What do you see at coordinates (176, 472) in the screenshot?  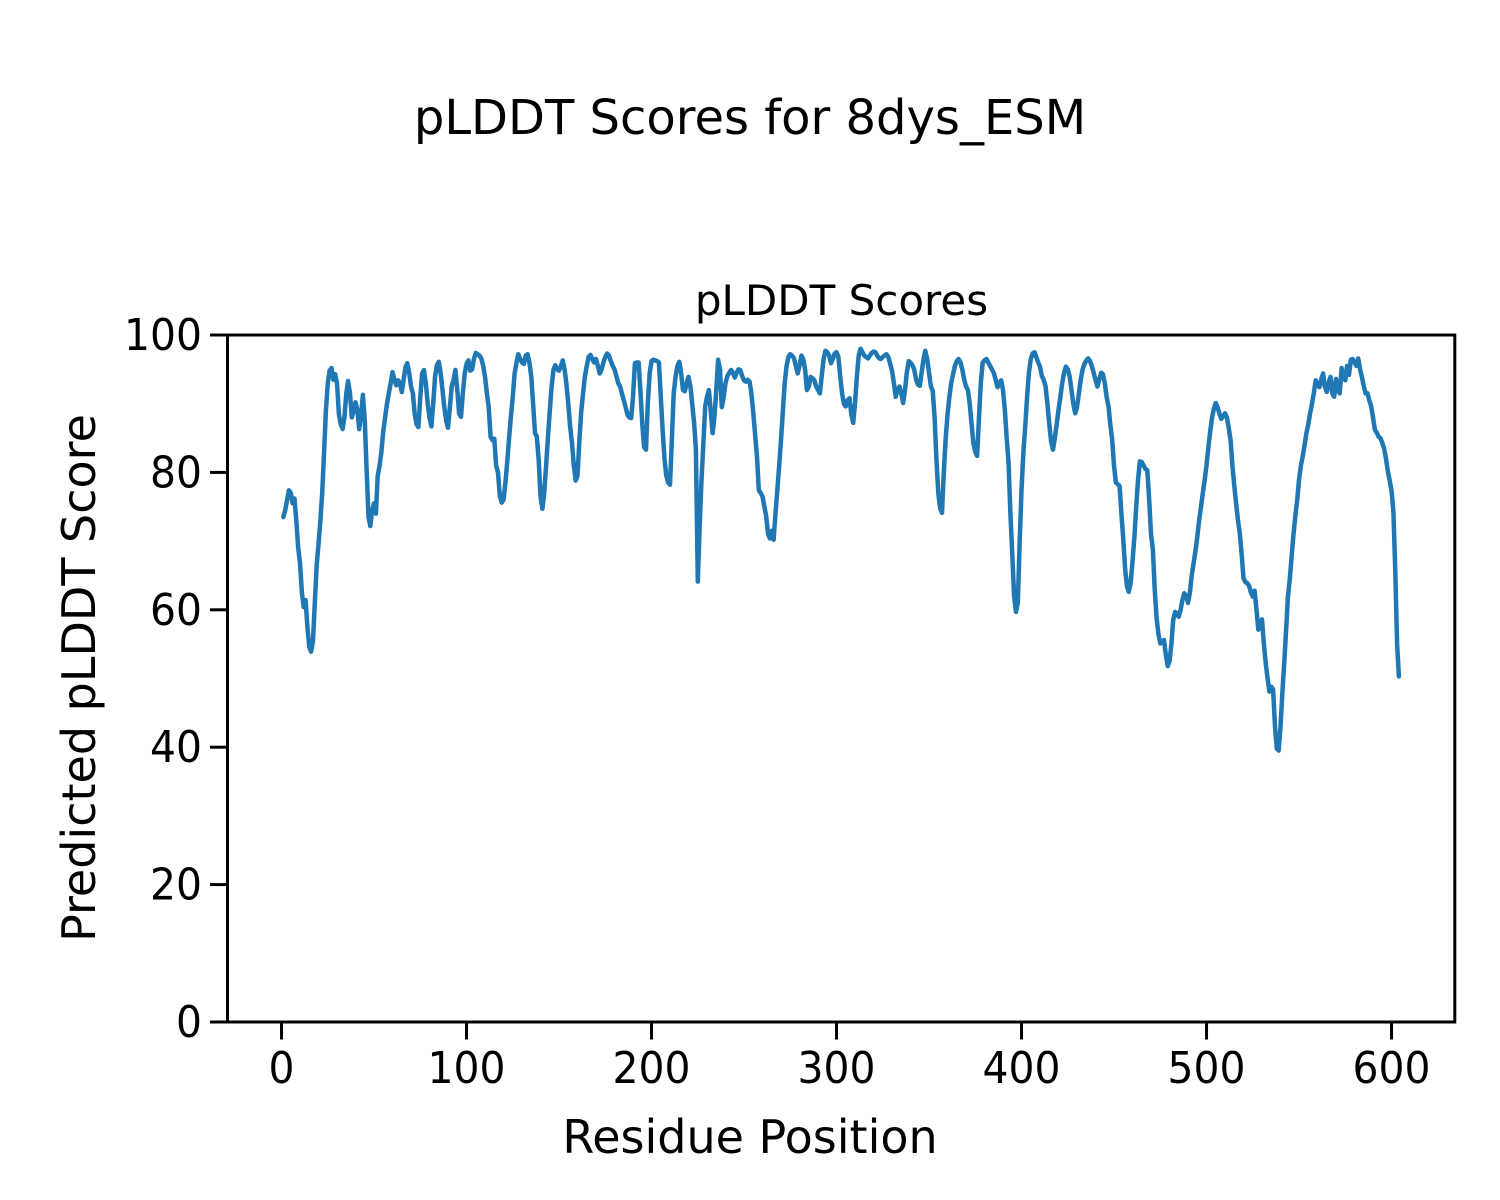 I see `y-tick-label: 80` at bounding box center [176, 472].